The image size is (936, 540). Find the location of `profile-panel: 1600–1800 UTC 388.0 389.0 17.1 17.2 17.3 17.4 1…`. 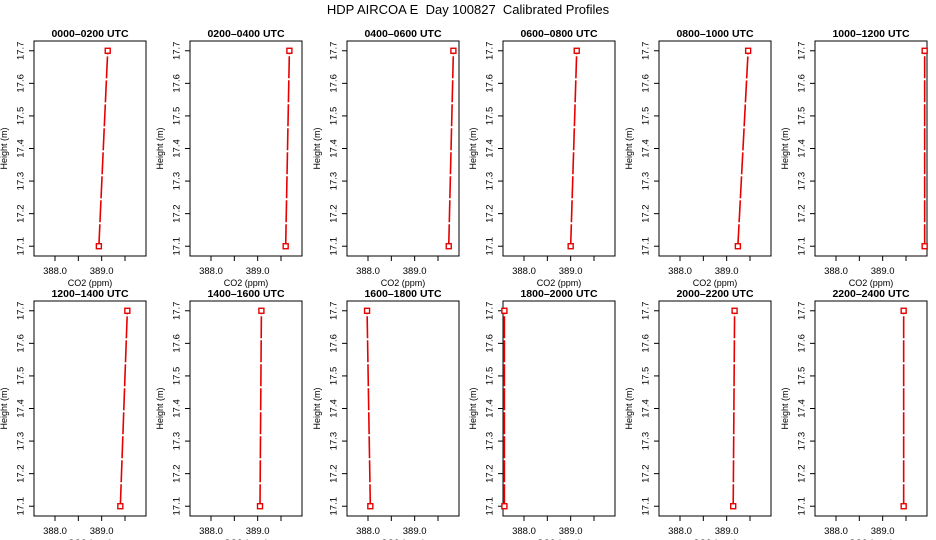

profile-panel: 1600–1800 UTC 388.0 389.0 17.1 17.2 17.3 17.4 1… is located at coordinates (386, 414).